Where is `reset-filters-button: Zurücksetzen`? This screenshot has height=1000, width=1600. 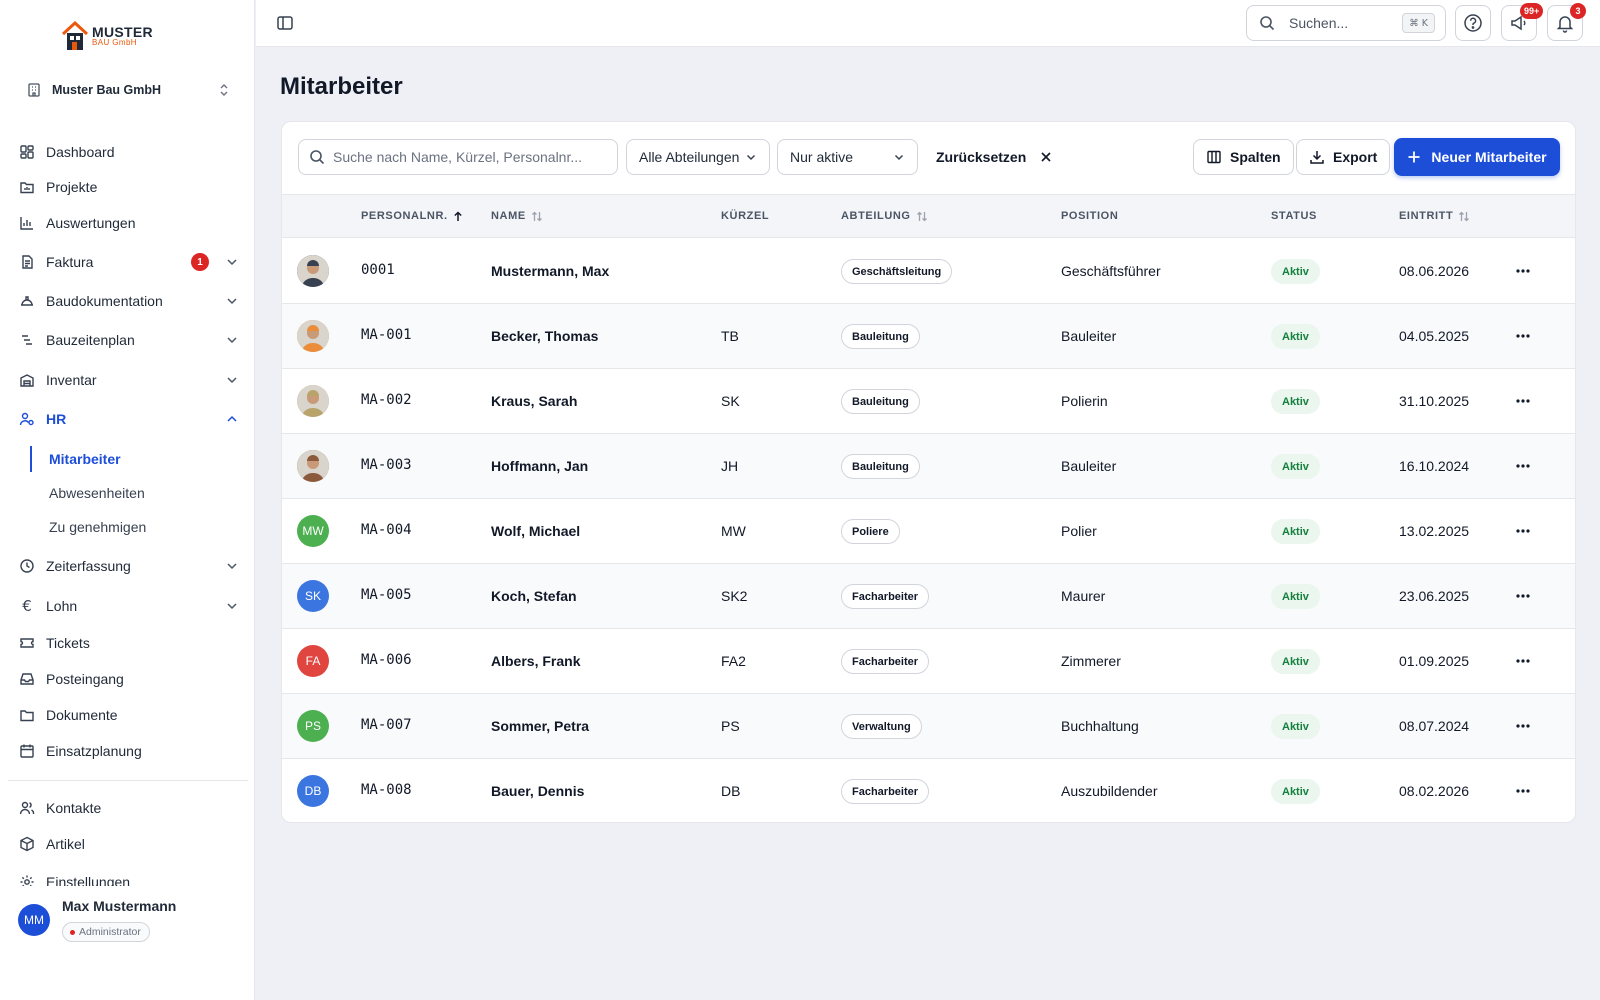 reset-filters-button: Zurücksetzen is located at coordinates (994, 157).